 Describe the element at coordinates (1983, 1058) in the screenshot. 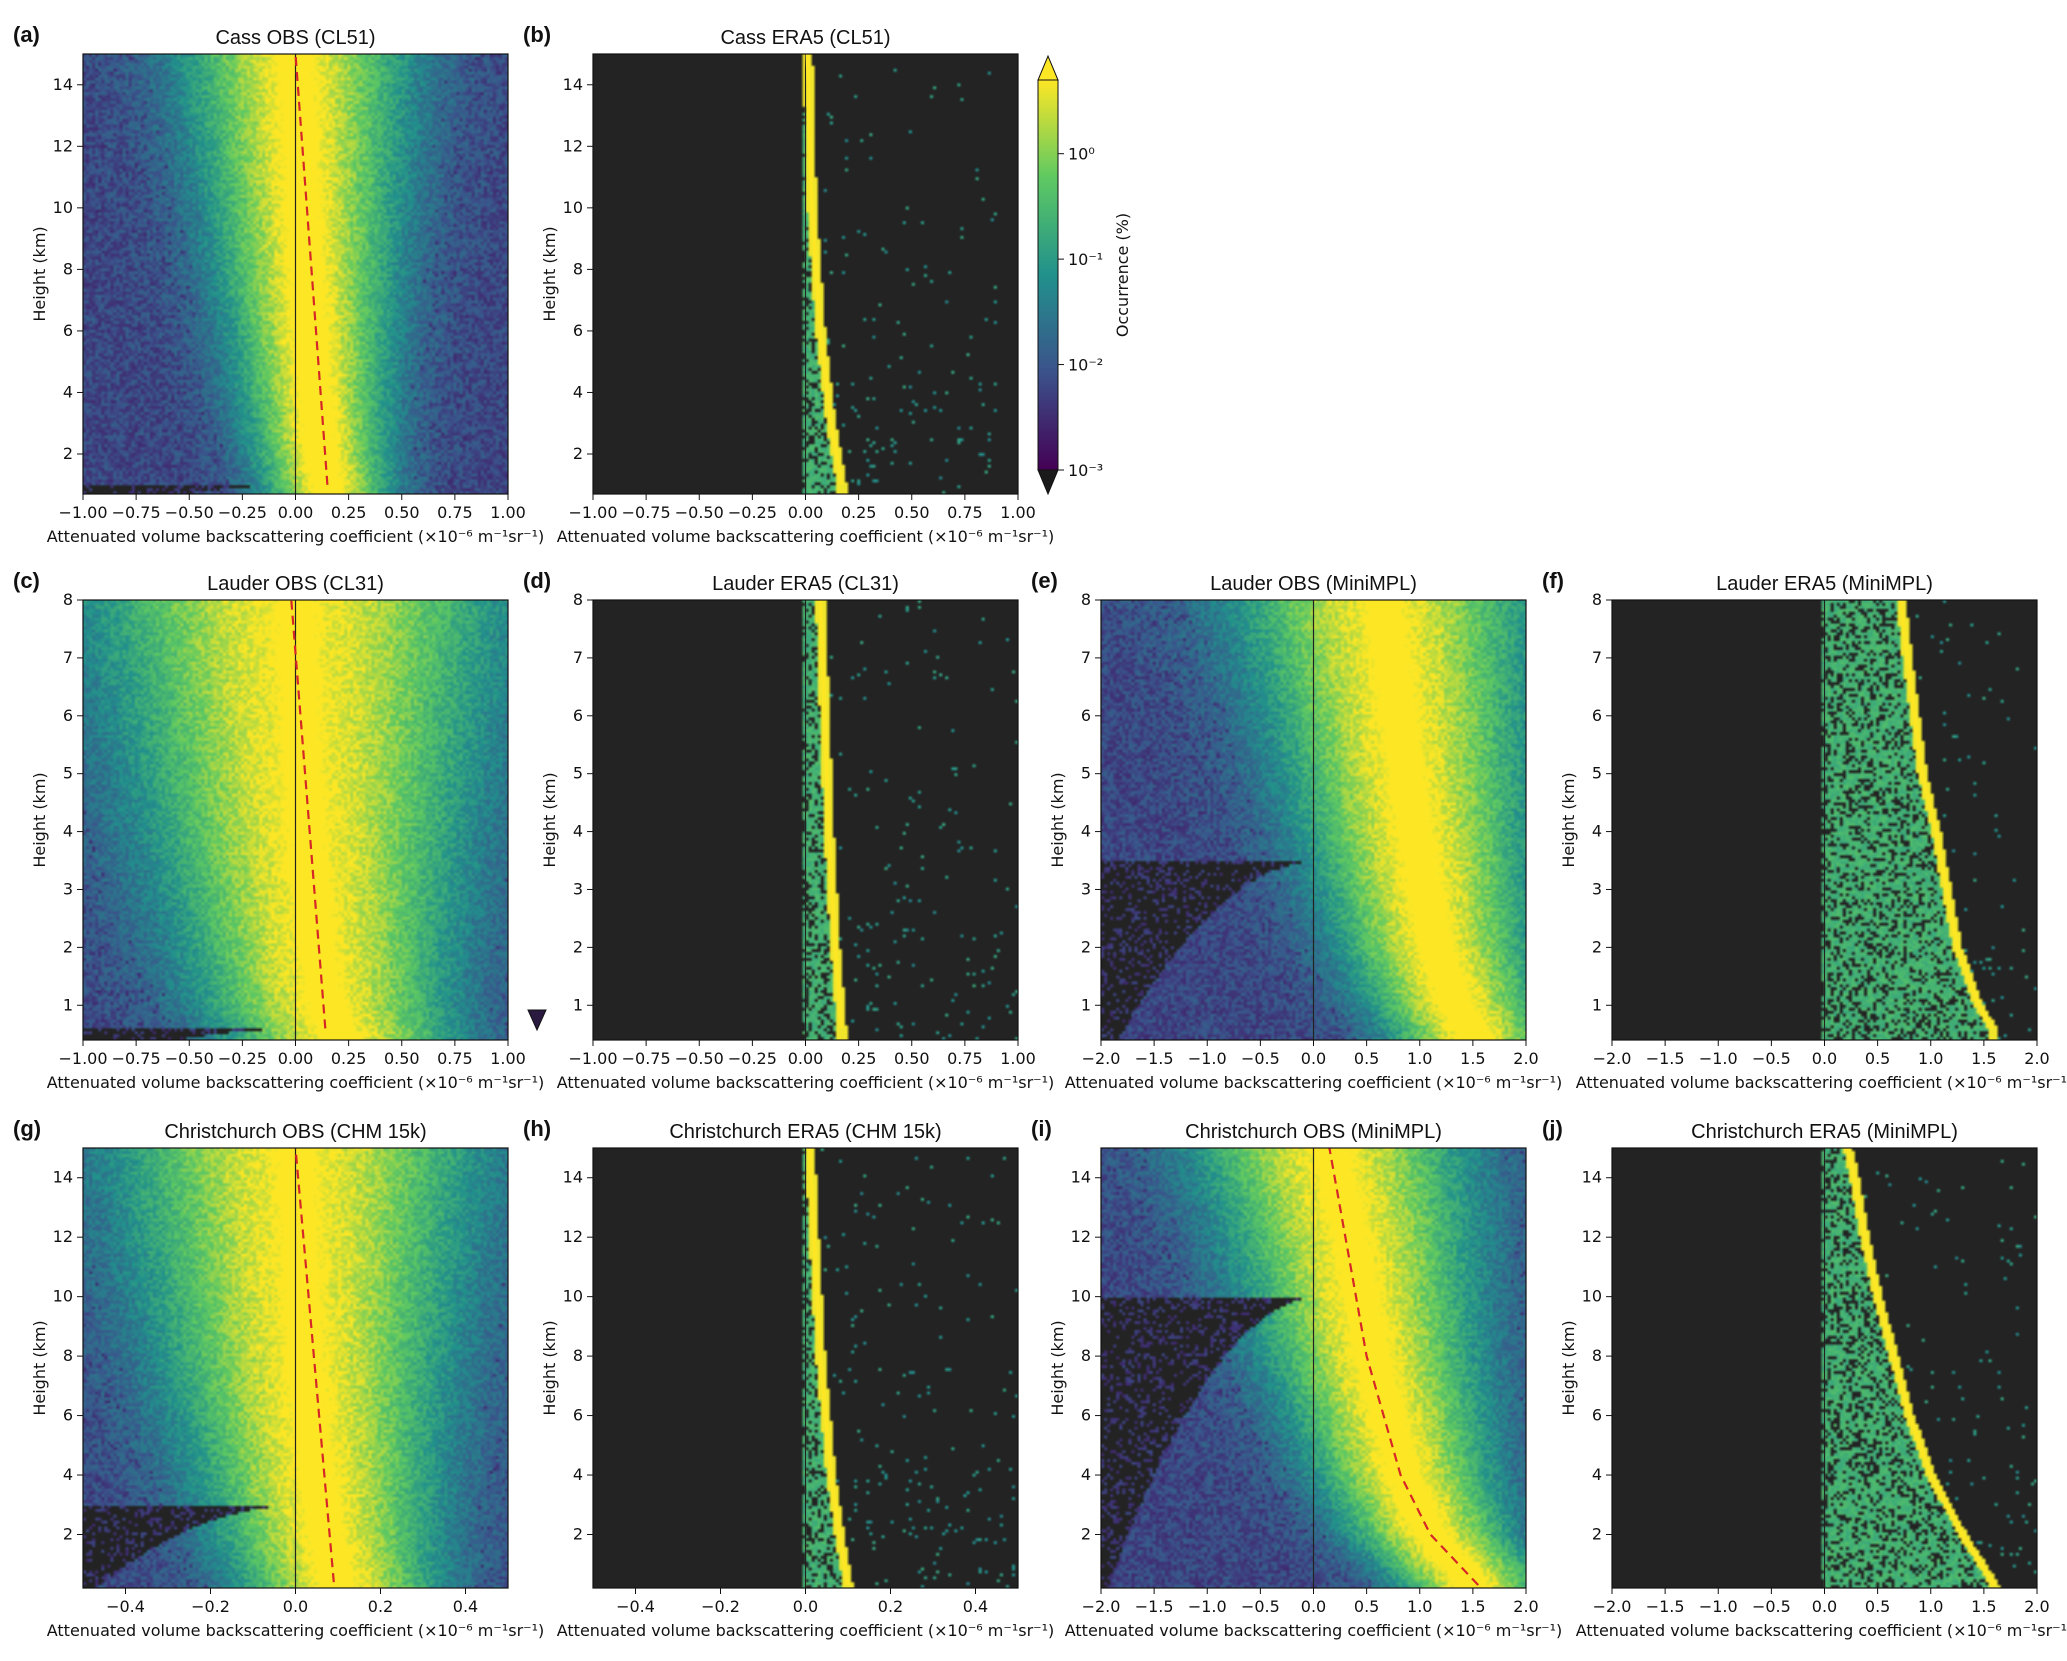

I see `x-tick-label: 1.5` at that location.